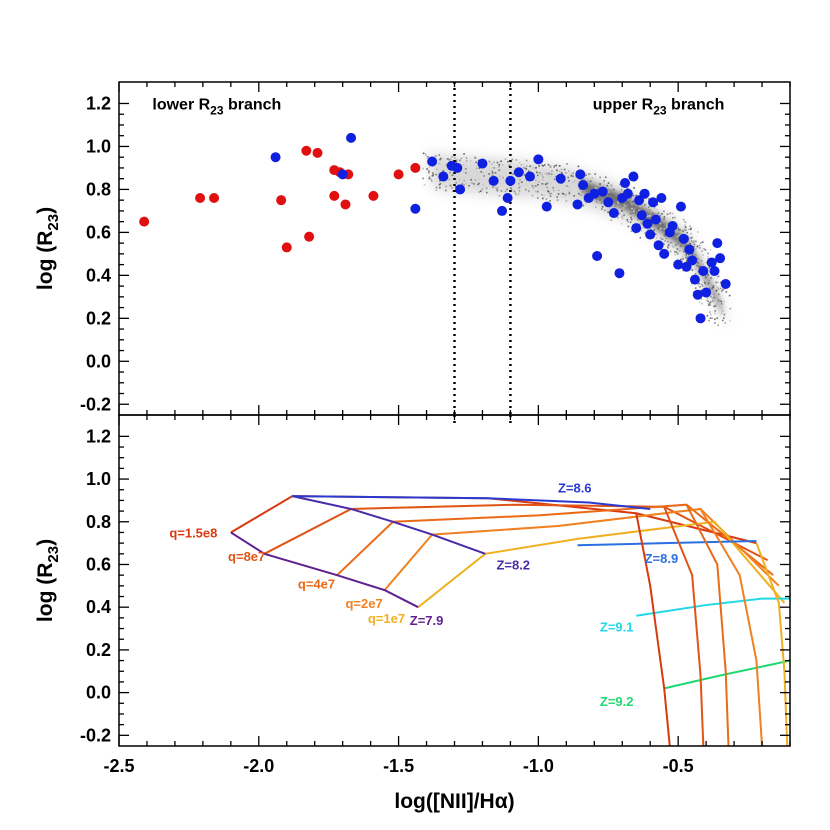  I want to click on y-tick-label: 0.4, so click(98, 275).